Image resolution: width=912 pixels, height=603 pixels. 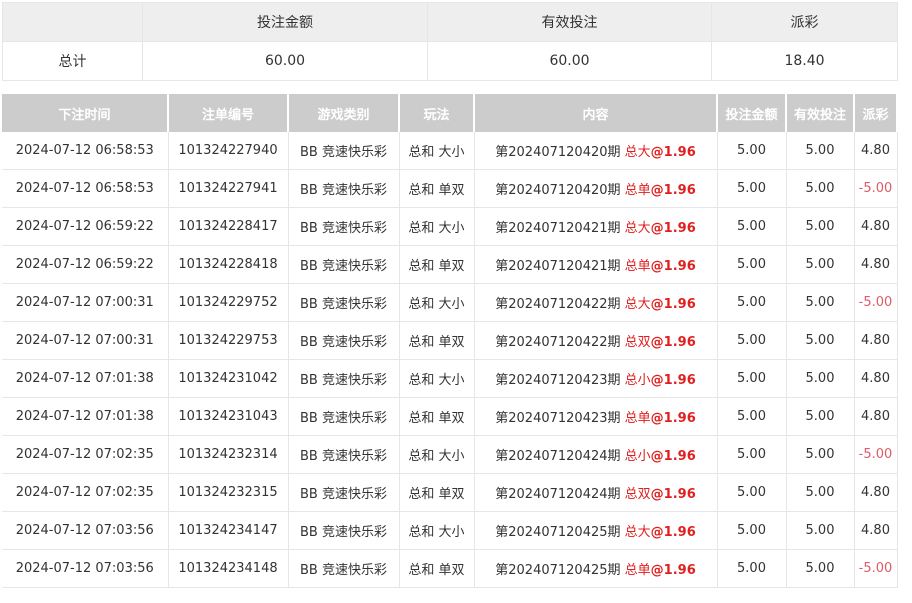 What do you see at coordinates (569, 22) in the screenshot?
I see `summary-header-valid: 有效投注` at bounding box center [569, 22].